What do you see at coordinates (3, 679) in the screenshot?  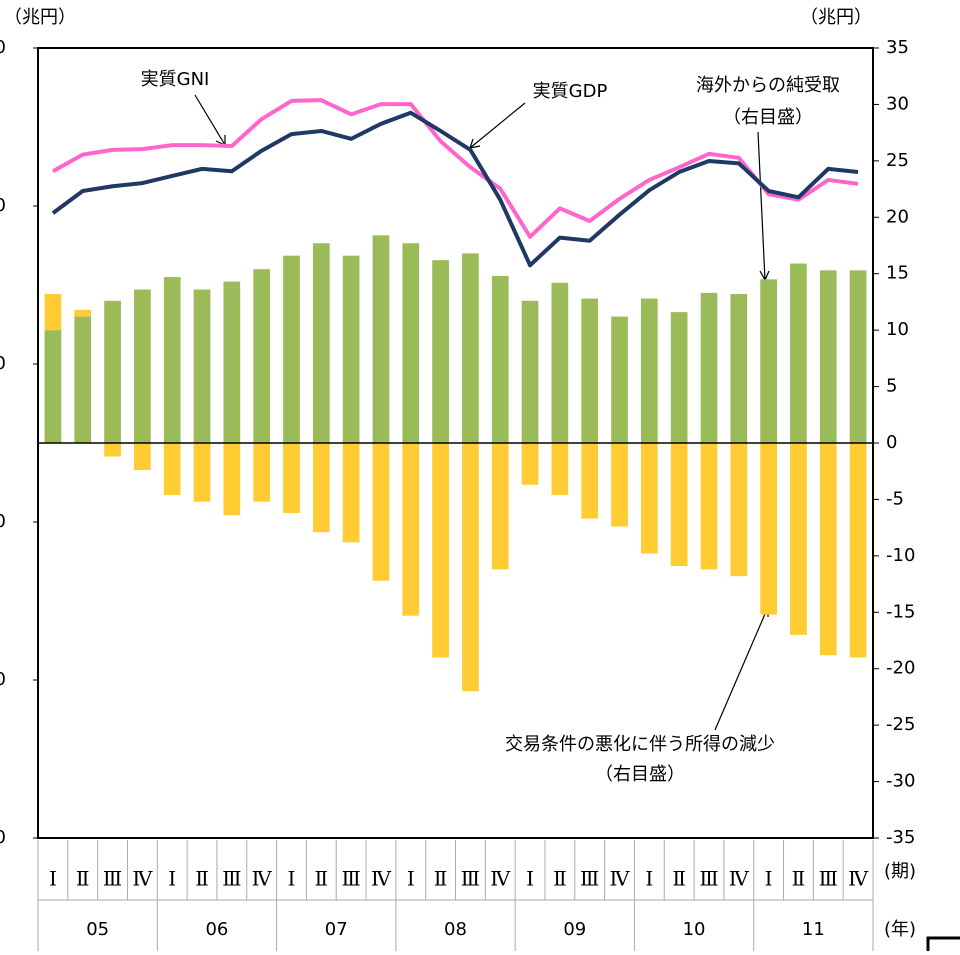 I see `y-tick-label: 480` at bounding box center [3, 679].